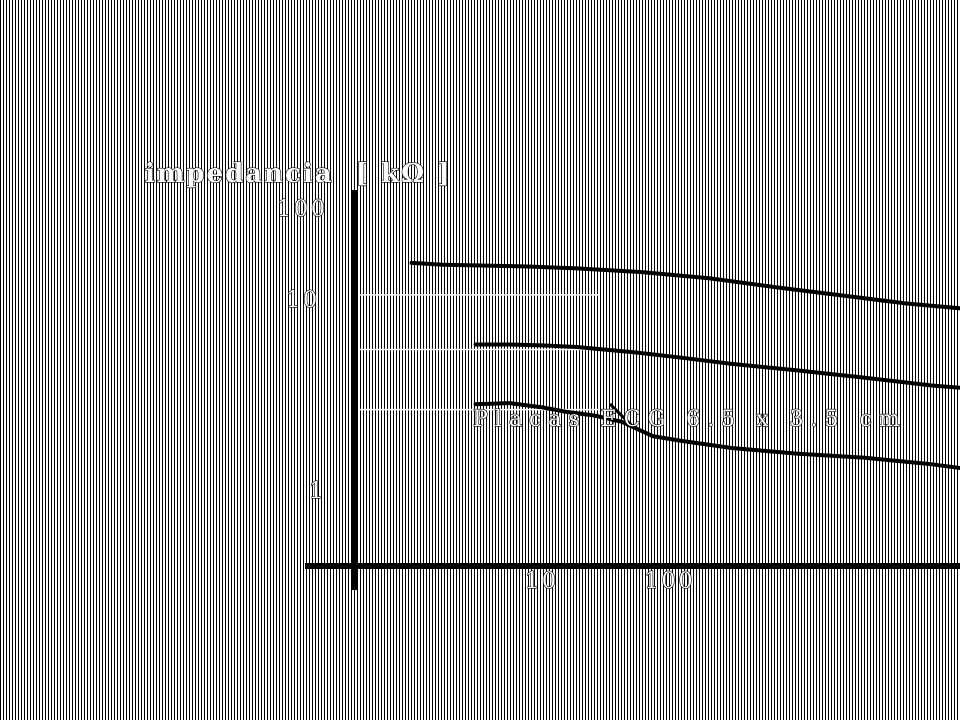  I want to click on y-tick-label-1: 1, so click(317, 491).